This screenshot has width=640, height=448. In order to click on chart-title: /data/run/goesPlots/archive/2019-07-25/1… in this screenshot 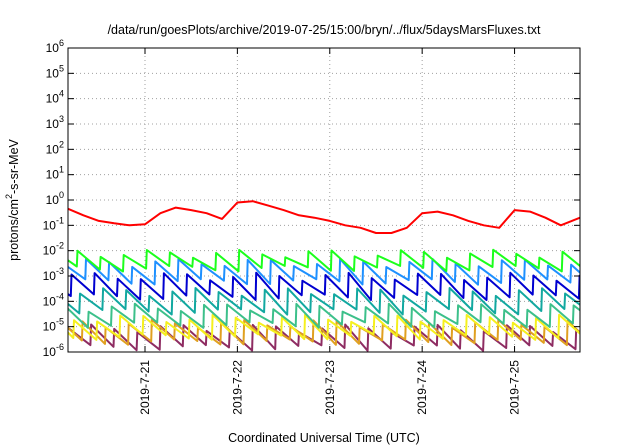, I will do `click(324, 30)`.